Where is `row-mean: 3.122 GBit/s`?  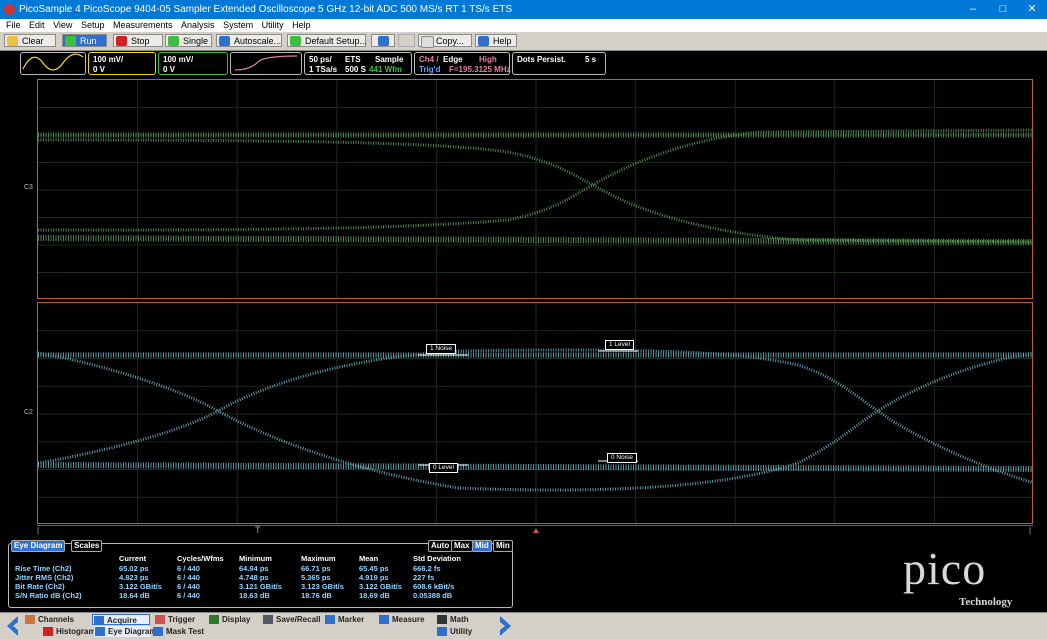 row-mean: 3.122 GBit/s is located at coordinates (380, 586).